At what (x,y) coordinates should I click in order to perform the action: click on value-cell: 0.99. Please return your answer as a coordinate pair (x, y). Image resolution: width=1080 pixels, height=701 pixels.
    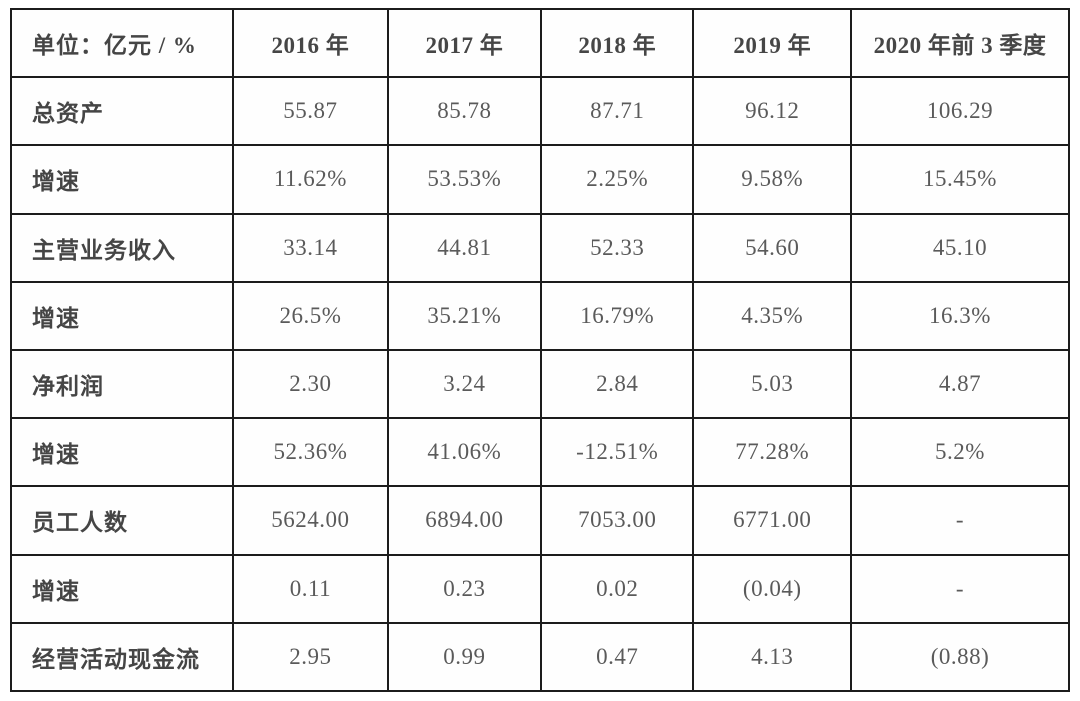
    Looking at the image, I should click on (464, 657).